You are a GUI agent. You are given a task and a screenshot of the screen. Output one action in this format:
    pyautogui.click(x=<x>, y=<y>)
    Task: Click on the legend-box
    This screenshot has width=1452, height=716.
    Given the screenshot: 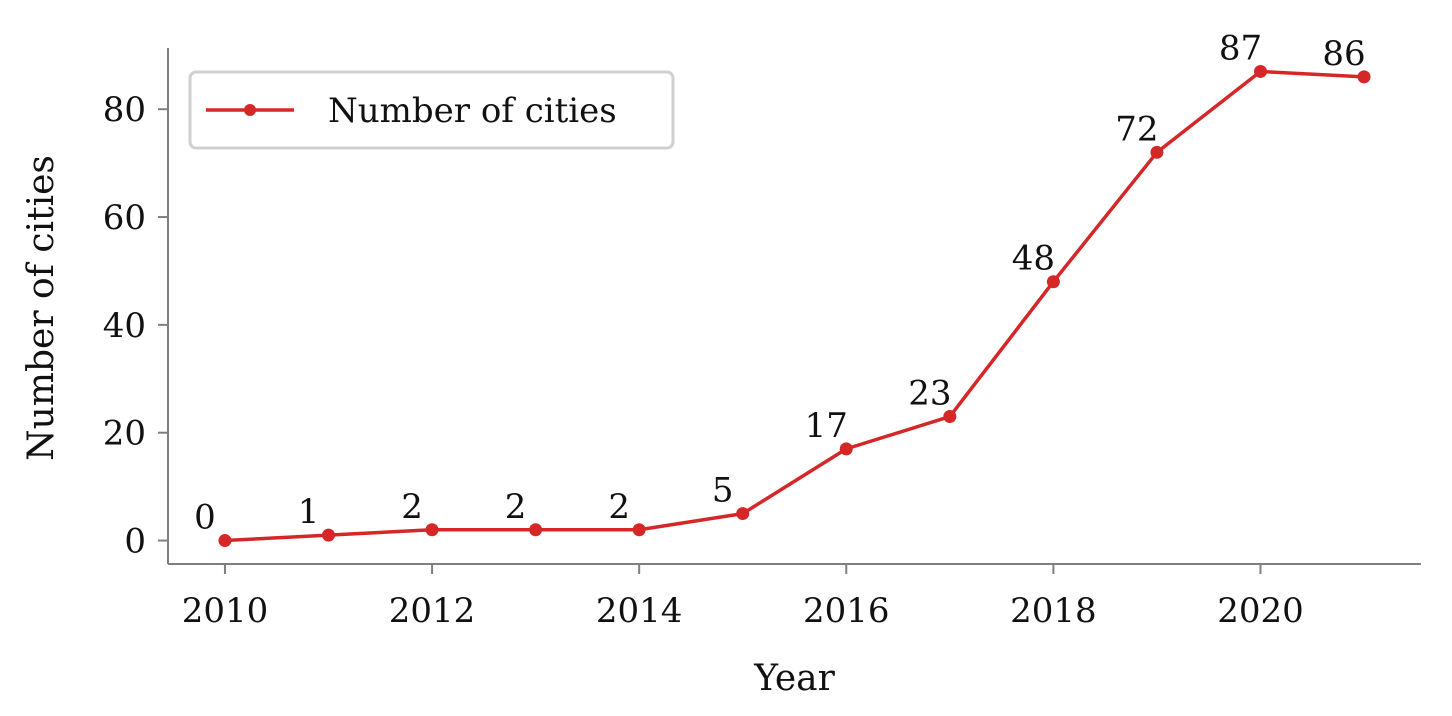 What is the action you would take?
    pyautogui.click(x=431, y=110)
    